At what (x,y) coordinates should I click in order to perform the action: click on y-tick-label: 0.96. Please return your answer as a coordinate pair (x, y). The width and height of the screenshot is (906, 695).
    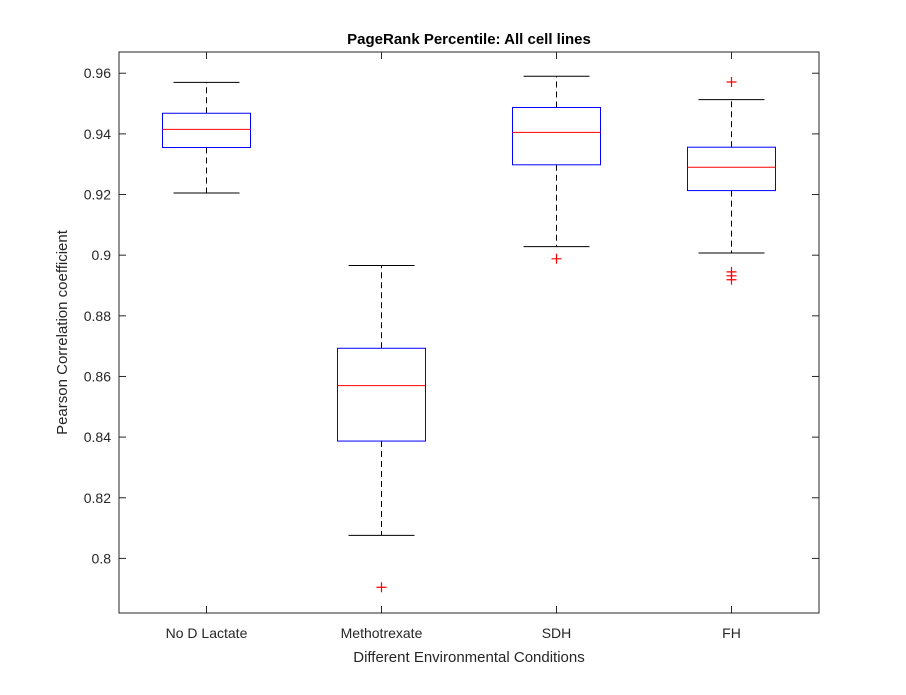
    Looking at the image, I should click on (97, 73).